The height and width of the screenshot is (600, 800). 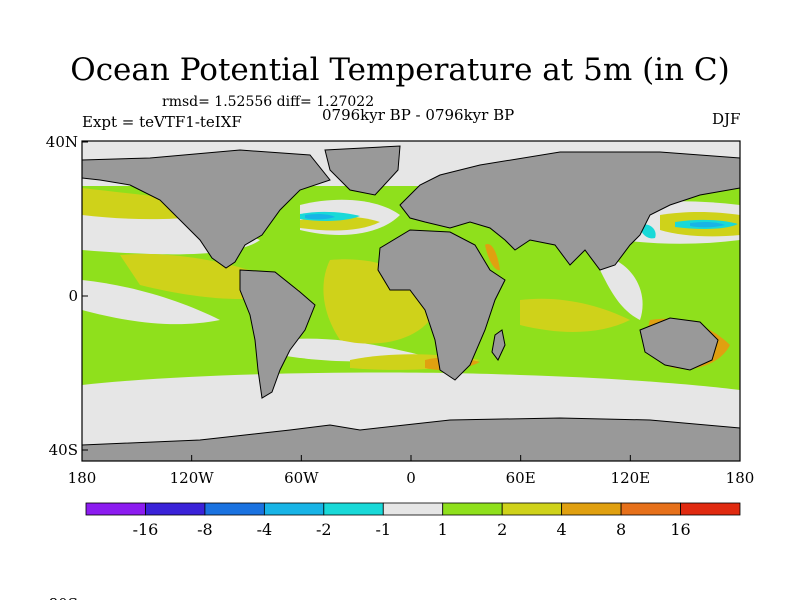 I want to click on cold-regions, so click(x=515, y=220).